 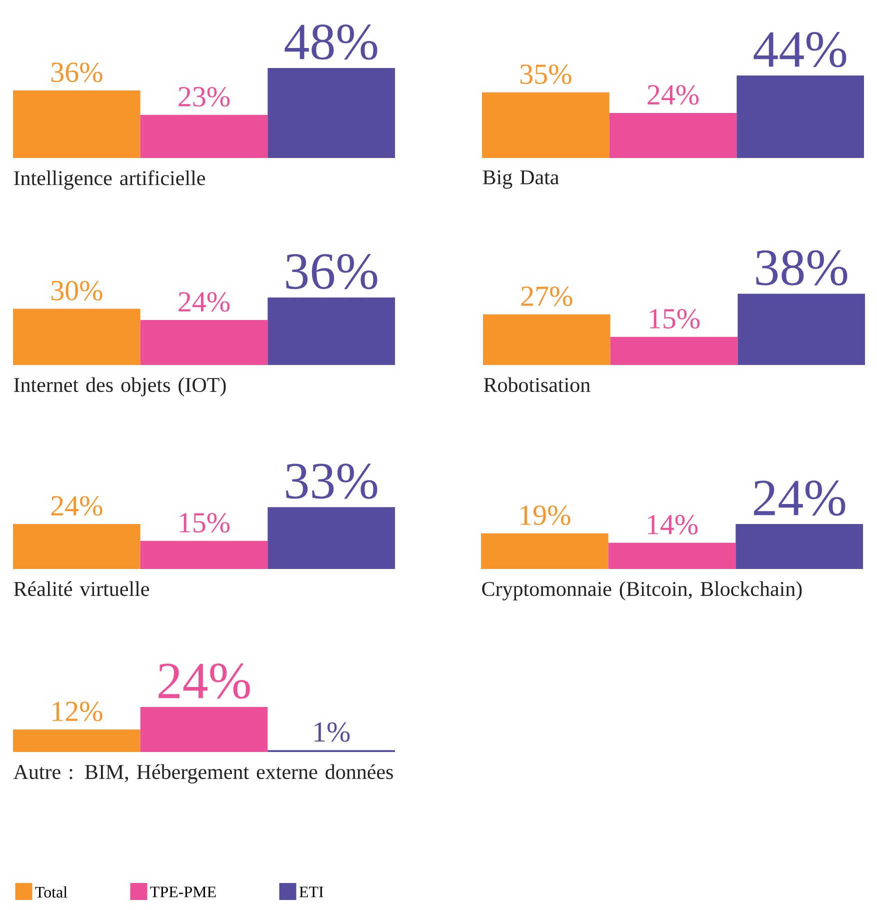 I want to click on data-label: 14%, so click(x=673, y=524).